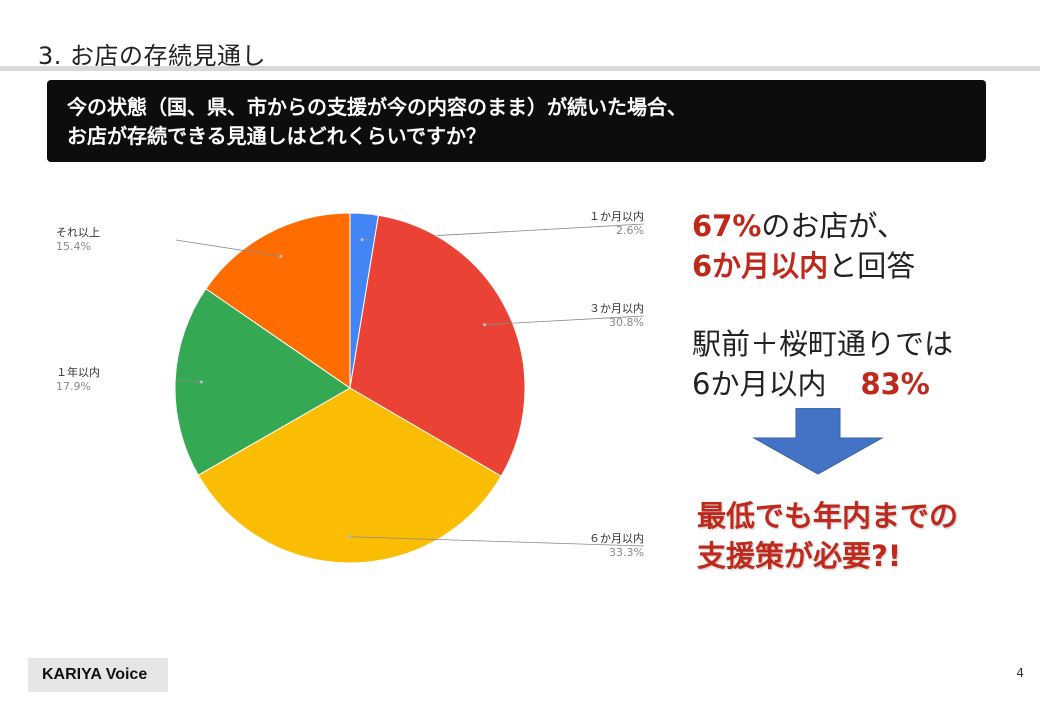  Describe the element at coordinates (1020, 673) in the screenshot. I see `page-number: 4` at that location.